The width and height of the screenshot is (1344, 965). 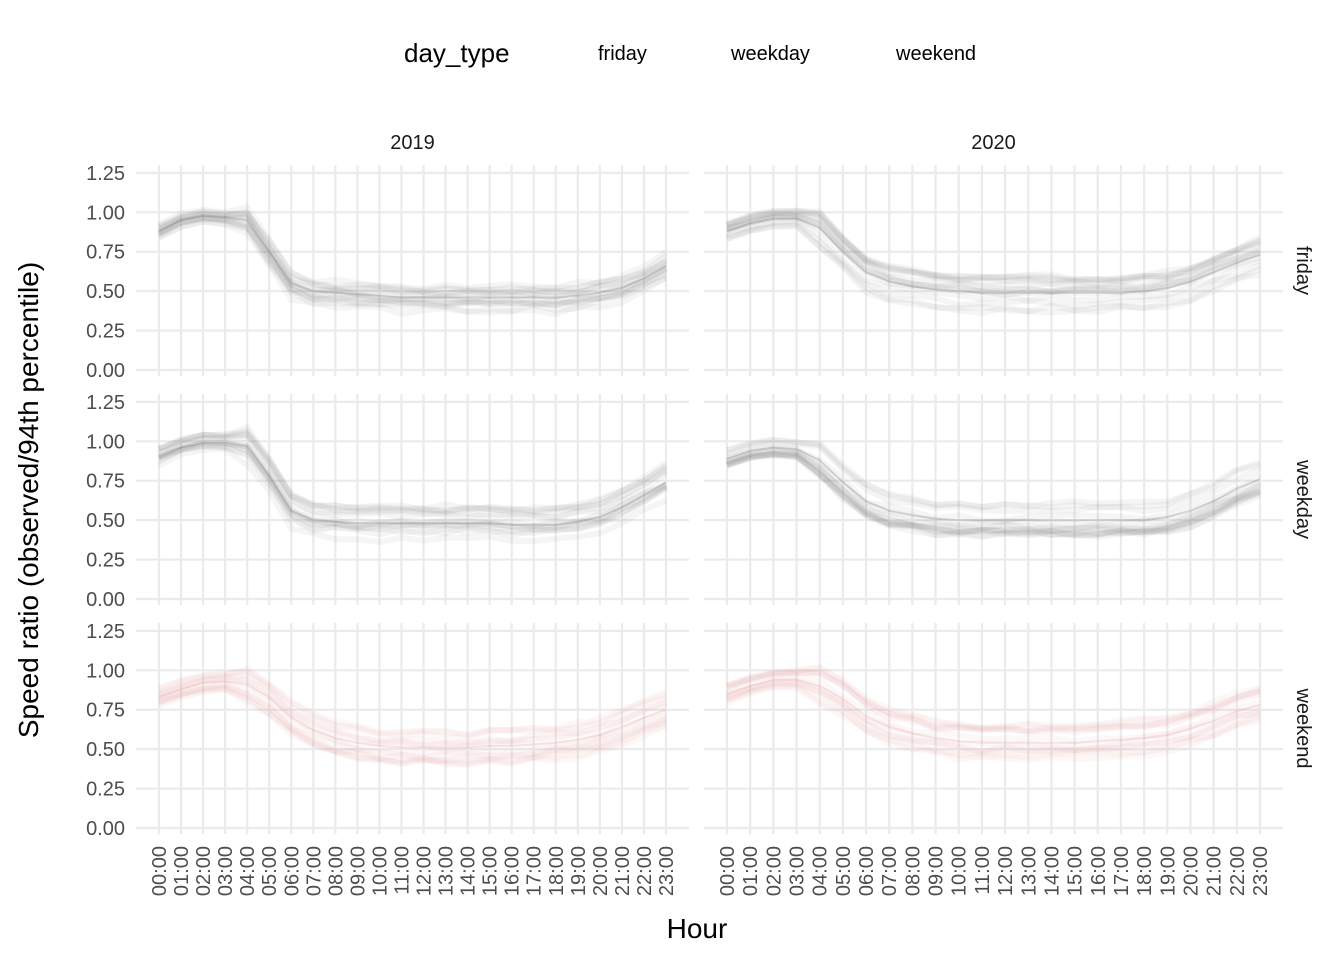 What do you see at coordinates (1076, 871) in the screenshot?
I see `x-tick-label: 15:00` at bounding box center [1076, 871].